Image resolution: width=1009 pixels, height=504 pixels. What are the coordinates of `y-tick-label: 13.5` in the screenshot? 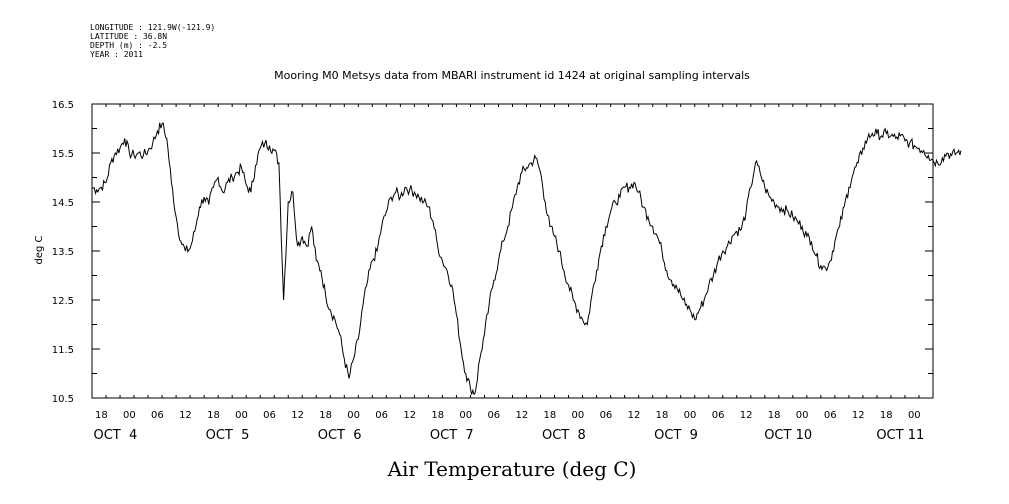 It's located at (63, 252).